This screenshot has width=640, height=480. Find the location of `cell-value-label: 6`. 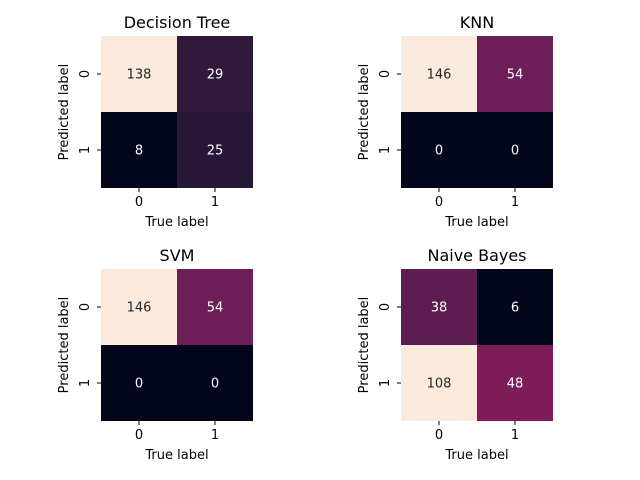

cell-value-label: 6 is located at coordinates (515, 308).